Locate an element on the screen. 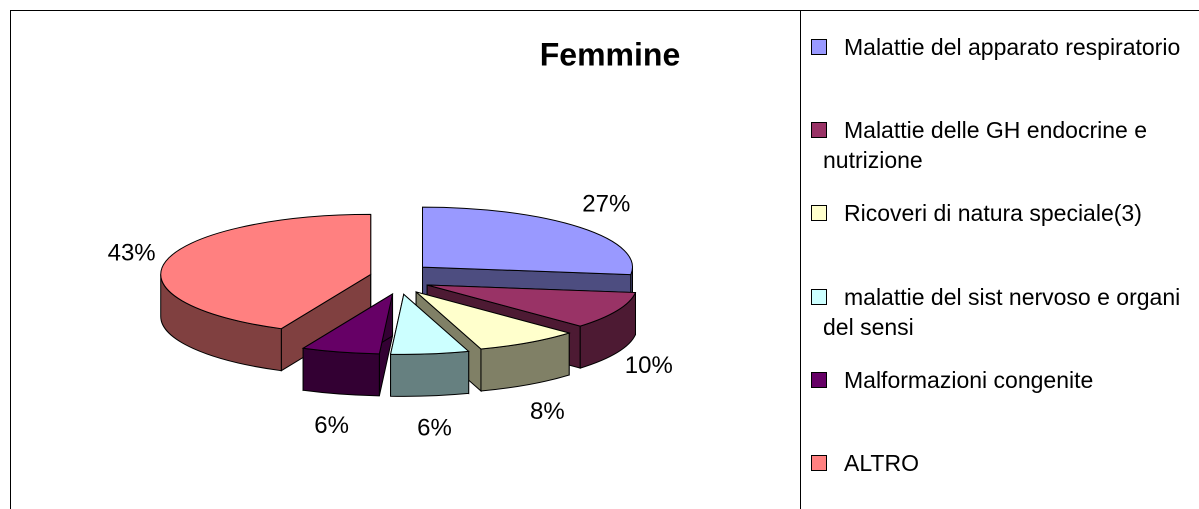 Image resolution: width=1199 pixels, height=509 pixels. chart-title: Femmine is located at coordinates (610, 54).